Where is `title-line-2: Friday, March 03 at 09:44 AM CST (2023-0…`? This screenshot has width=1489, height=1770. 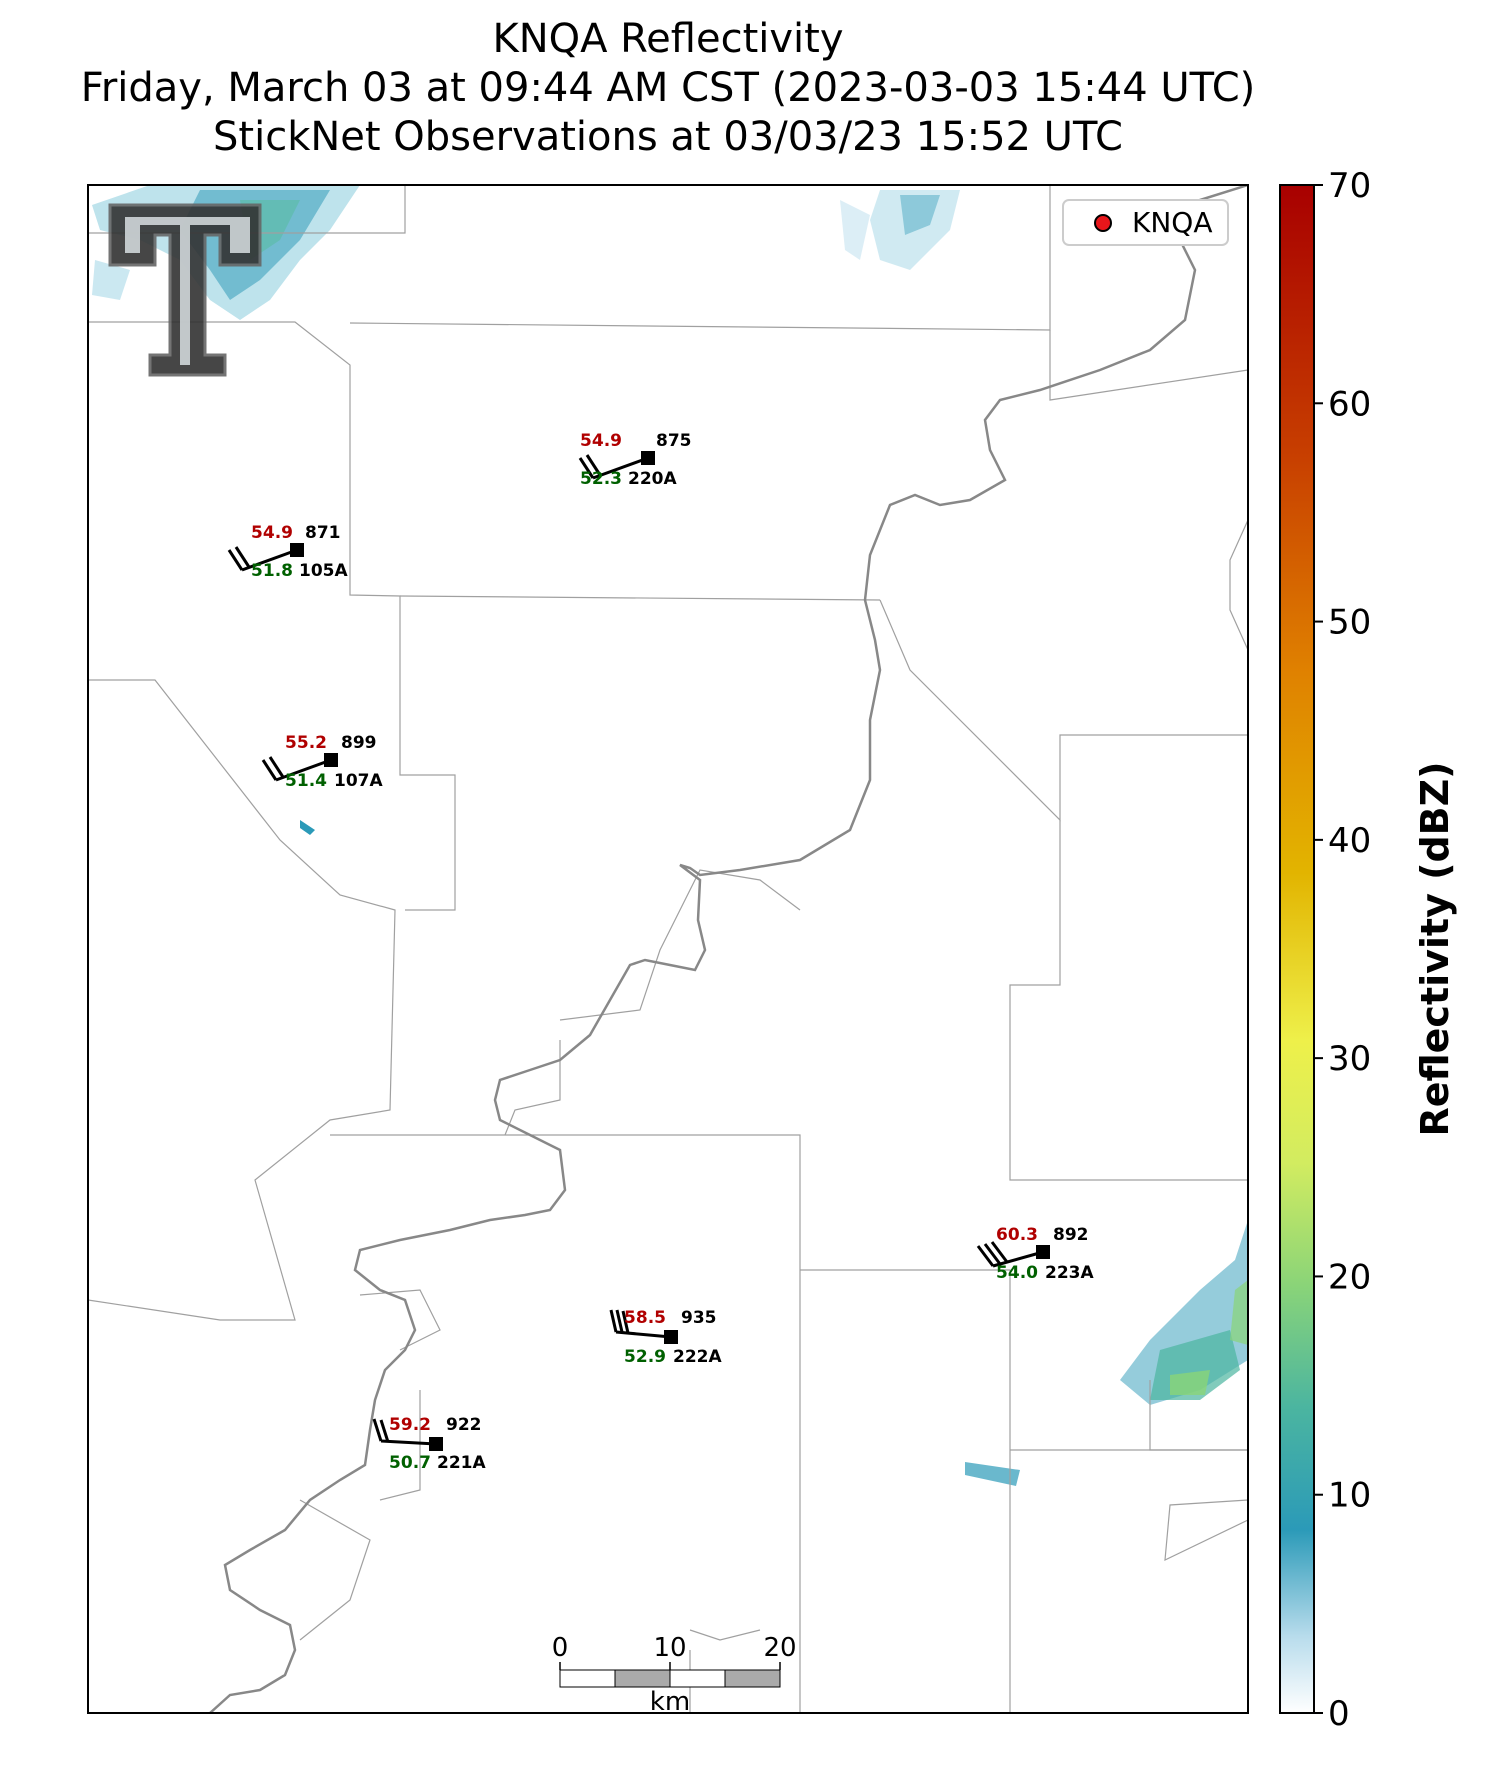 title-line-2: Friday, March 03 at 09:44 AM CST (2023-0… is located at coordinates (668, 88).